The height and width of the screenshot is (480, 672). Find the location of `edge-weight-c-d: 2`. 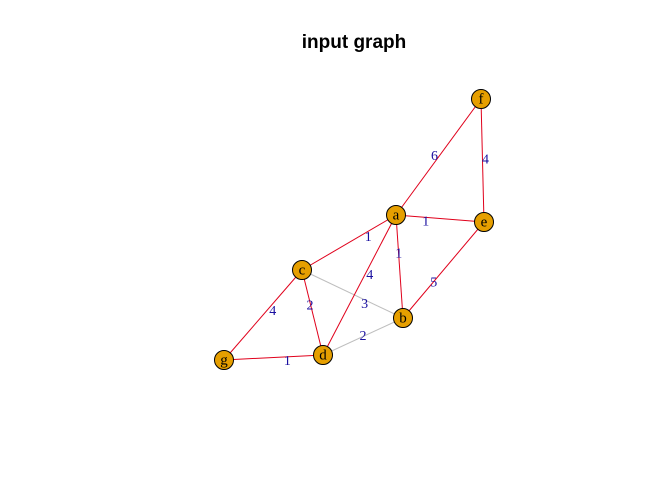

edge-weight-c-d: 2 is located at coordinates (310, 306).